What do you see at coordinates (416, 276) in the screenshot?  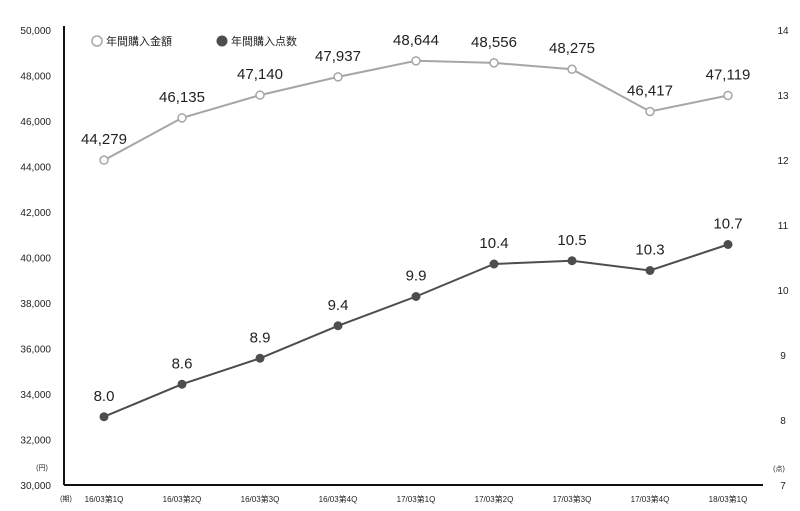 I see `data-label: 9.9` at bounding box center [416, 276].